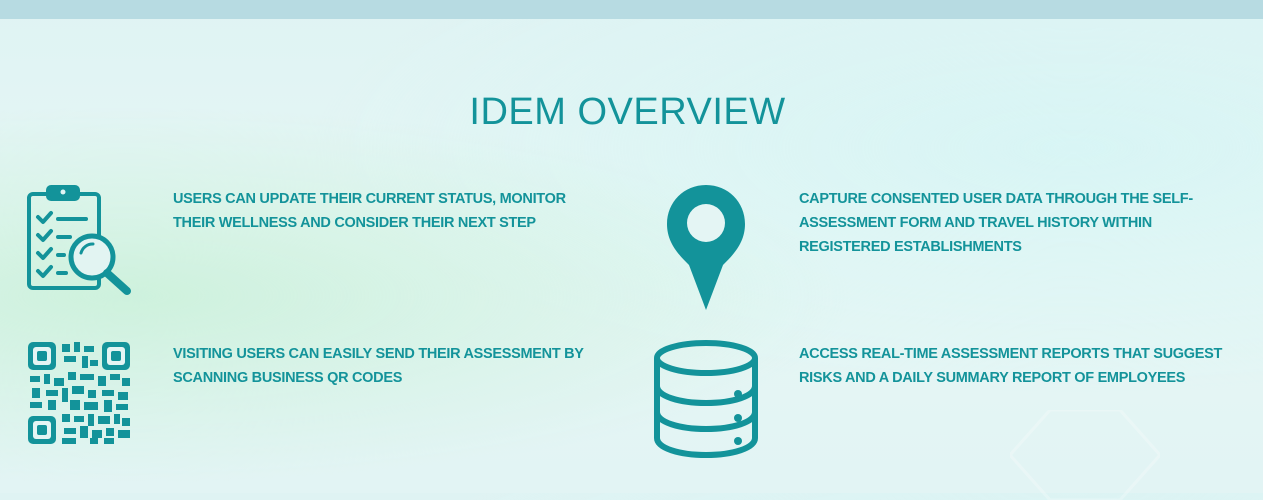 This screenshot has width=1263, height=500. What do you see at coordinates (631, 9) in the screenshot?
I see `top-bar` at bounding box center [631, 9].